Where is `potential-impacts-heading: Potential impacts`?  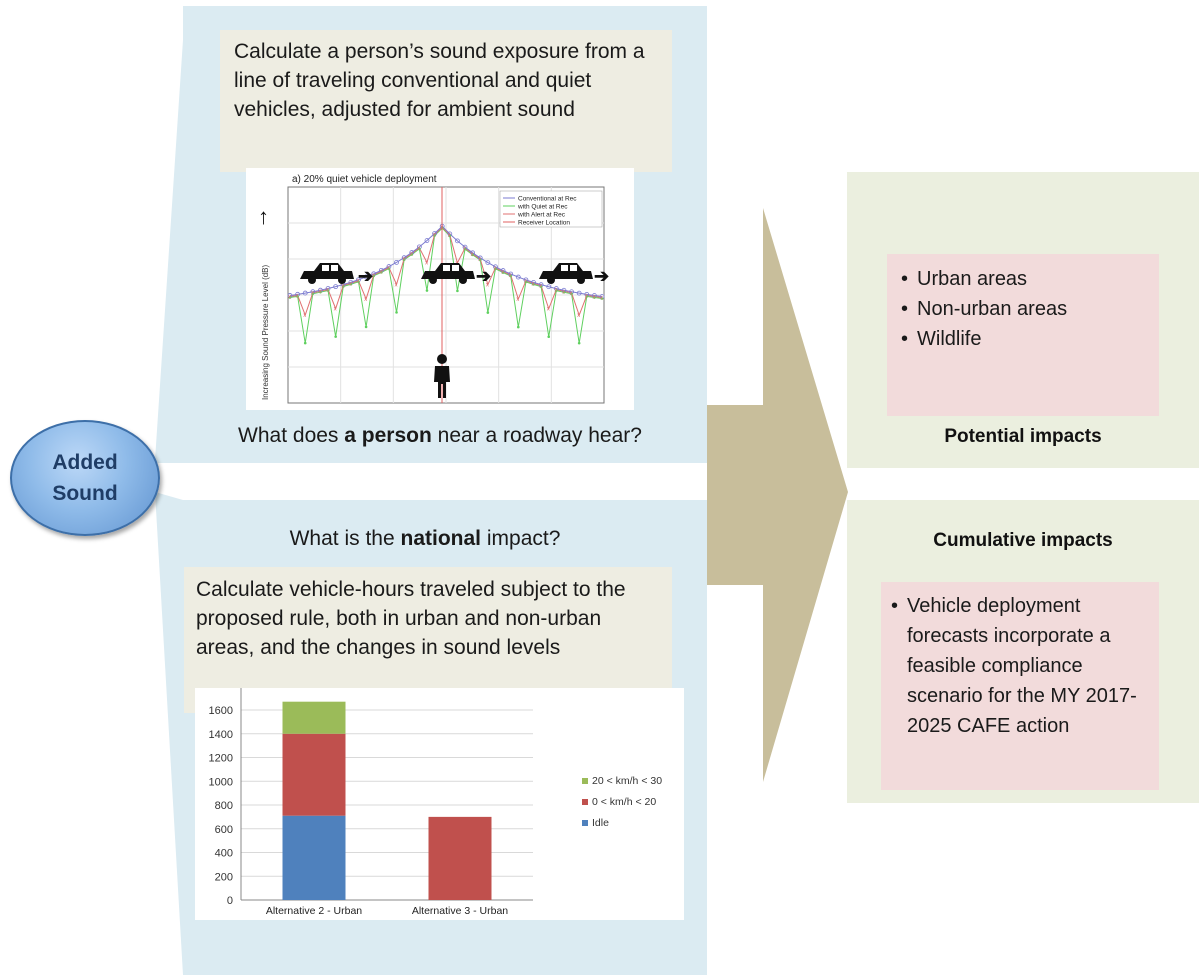
potential-impacts-heading: Potential impacts is located at coordinates (1023, 436).